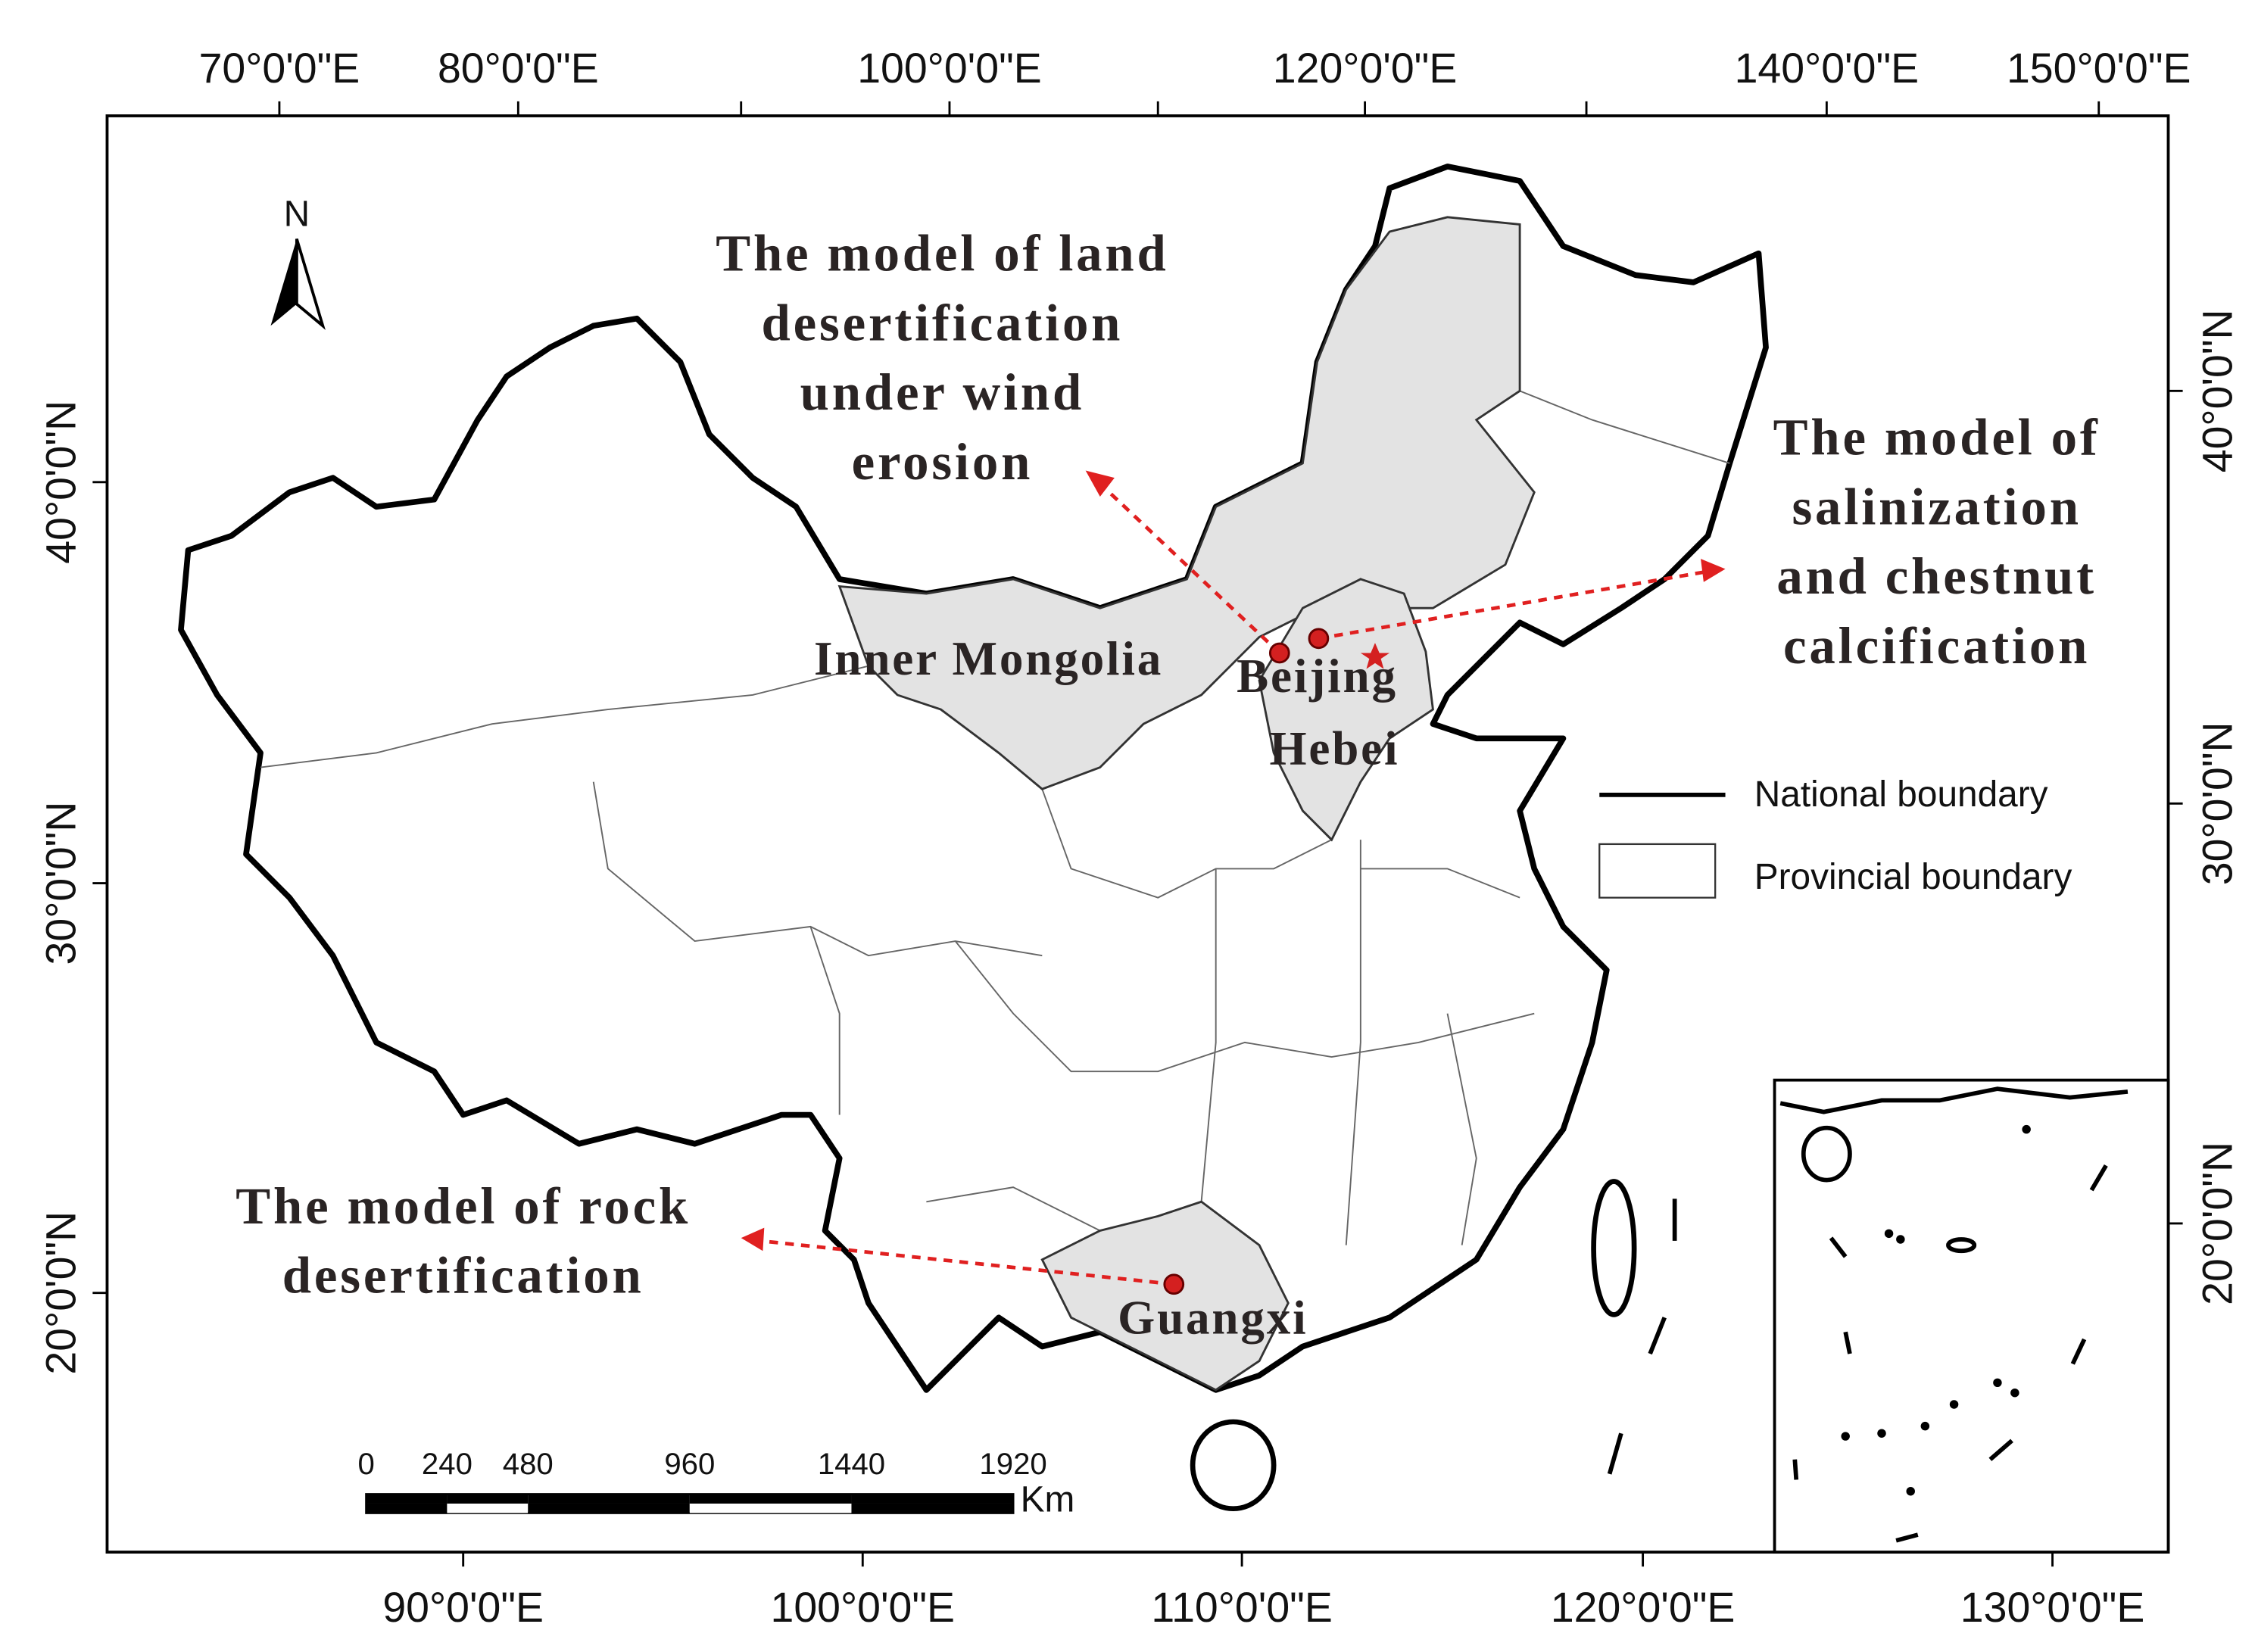 The height and width of the screenshot is (1652, 2258). I want to click on bottom-longitude-label: 120°0'0"E, so click(1643, 1607).